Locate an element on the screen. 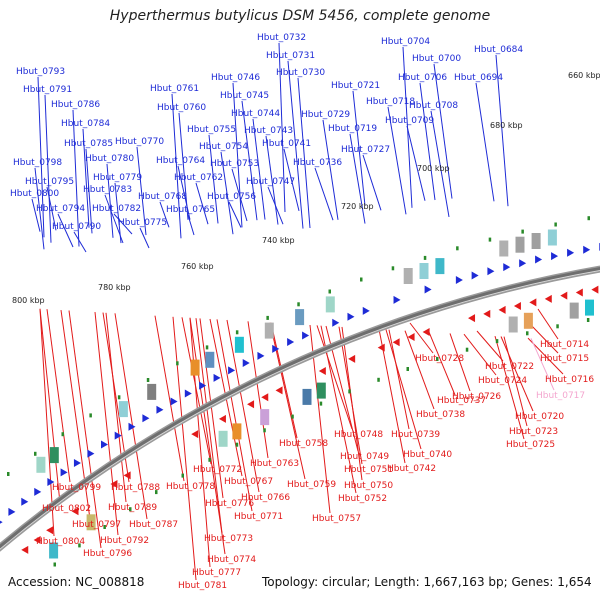 This screenshot has width=600, height=600. reverse-gene-label: Hbut_0714 is located at coordinates (564, 345).